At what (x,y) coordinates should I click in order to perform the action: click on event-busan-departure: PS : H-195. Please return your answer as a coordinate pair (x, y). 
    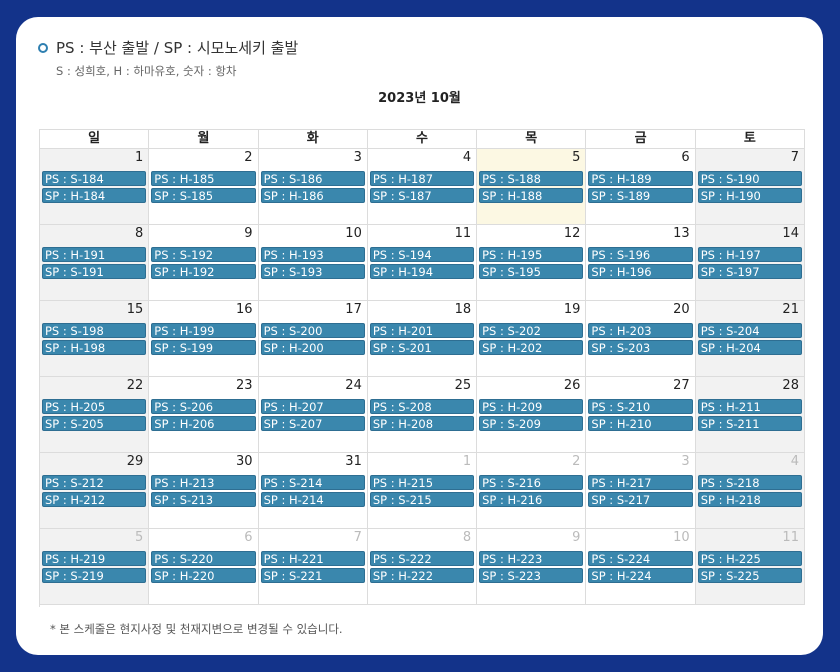
    Looking at the image, I should click on (531, 254).